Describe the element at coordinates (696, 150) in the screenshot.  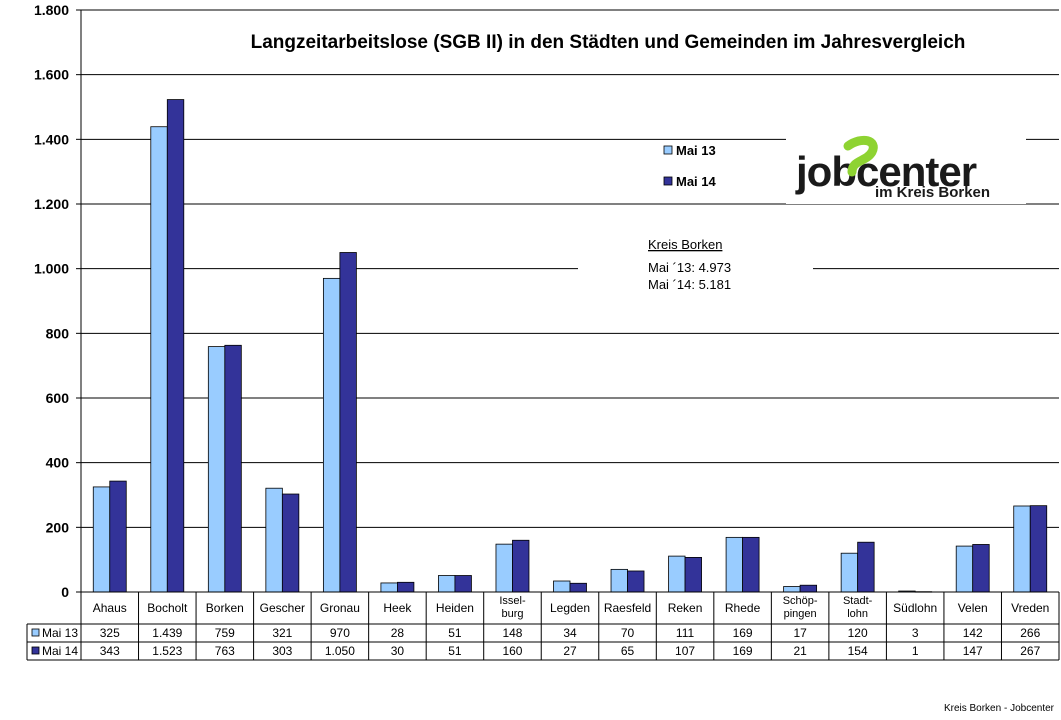
I see `legend-label: Mai 13` at that location.